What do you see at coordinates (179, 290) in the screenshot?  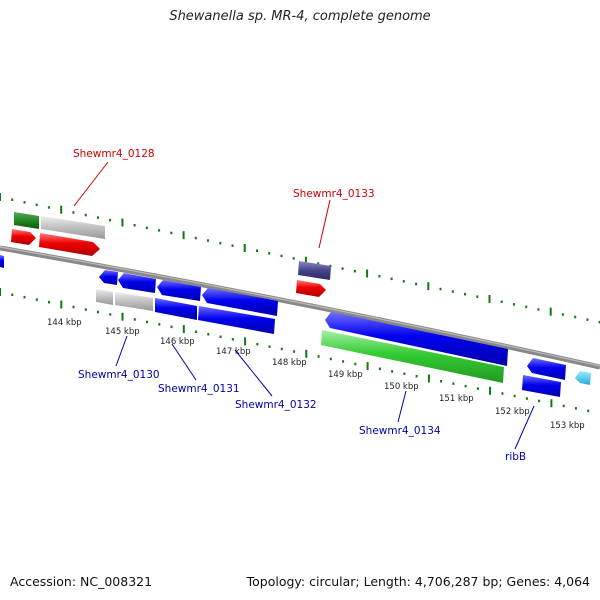 I see `gene-blue-c` at bounding box center [179, 290].